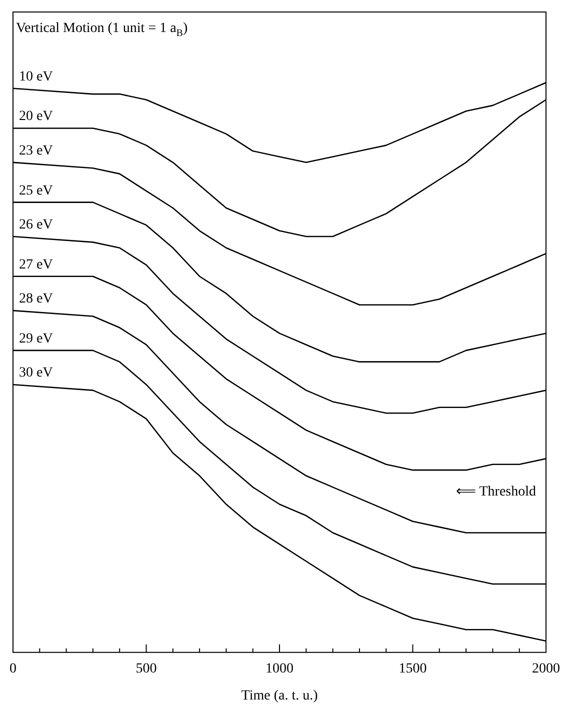 The width and height of the screenshot is (568, 714). Describe the element at coordinates (36, 76) in the screenshot. I see `series-label: 10 eV` at that location.